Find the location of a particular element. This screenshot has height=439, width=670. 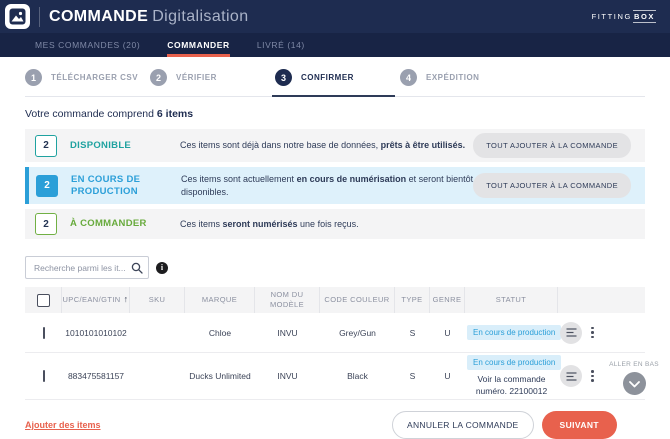

page-title: COMMANDE Digitalisation is located at coordinates (149, 16).